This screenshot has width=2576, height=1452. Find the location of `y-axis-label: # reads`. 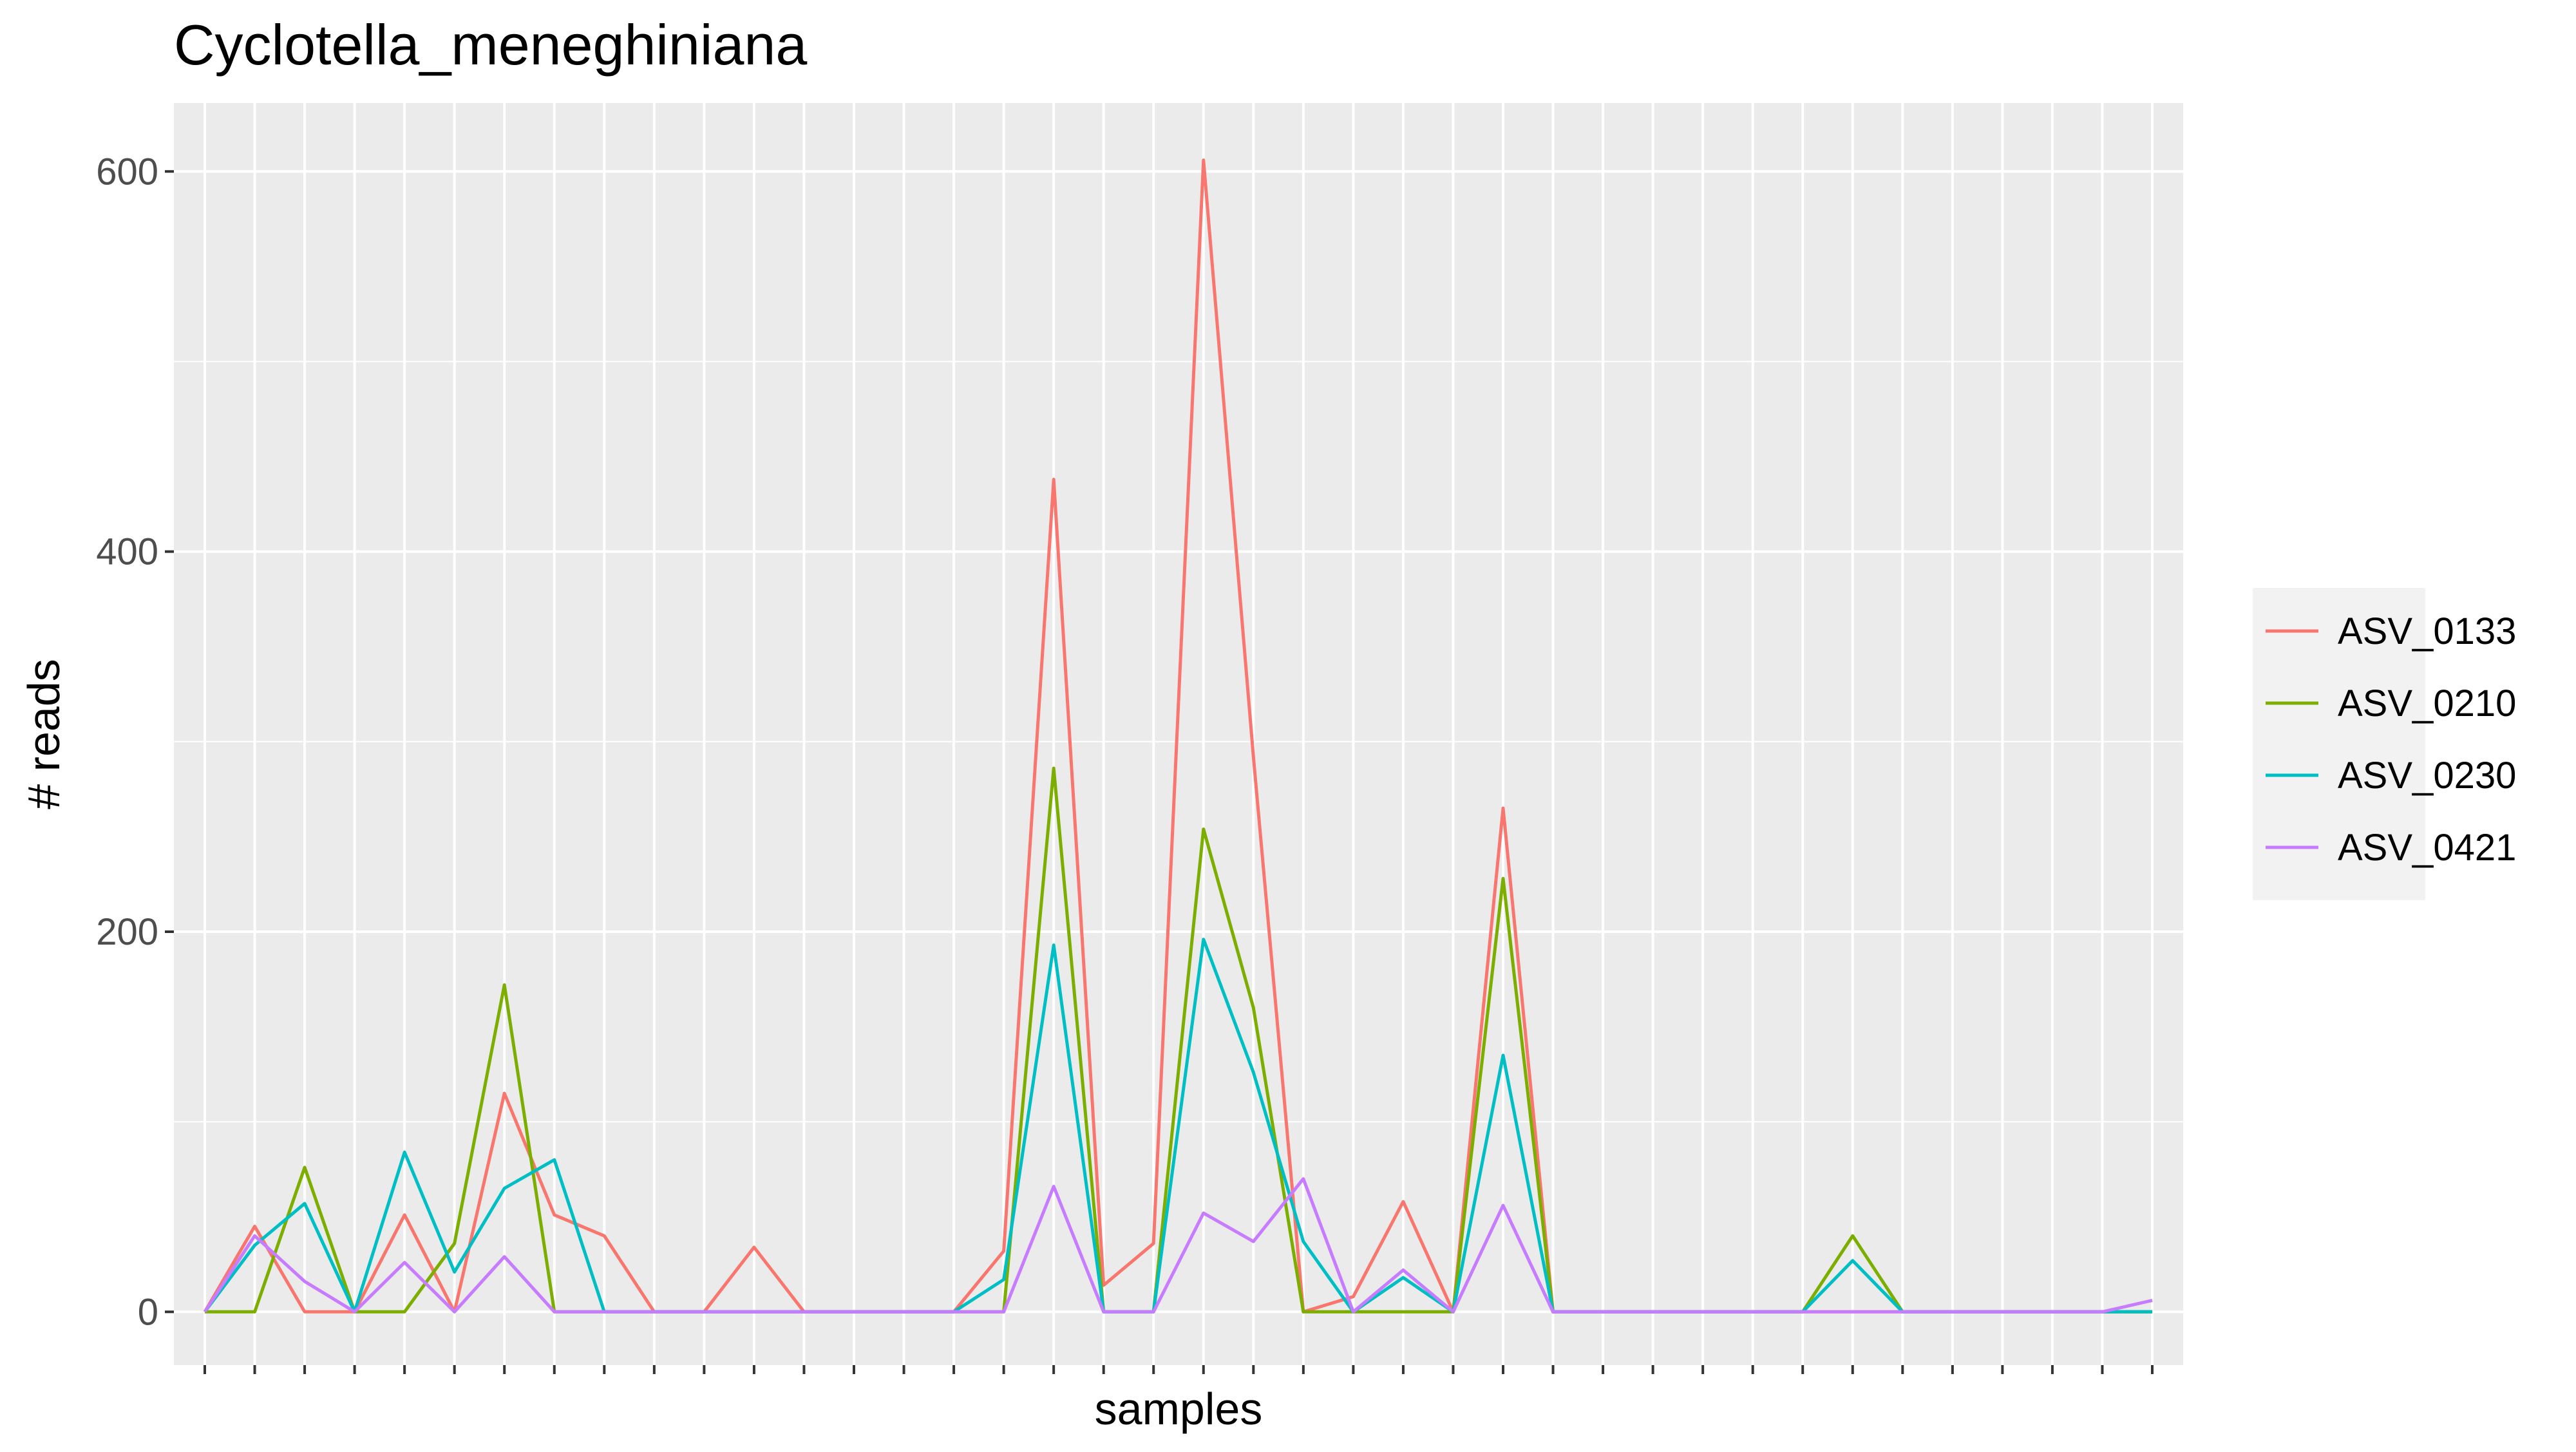

y-axis-label: # reads is located at coordinates (44, 734).